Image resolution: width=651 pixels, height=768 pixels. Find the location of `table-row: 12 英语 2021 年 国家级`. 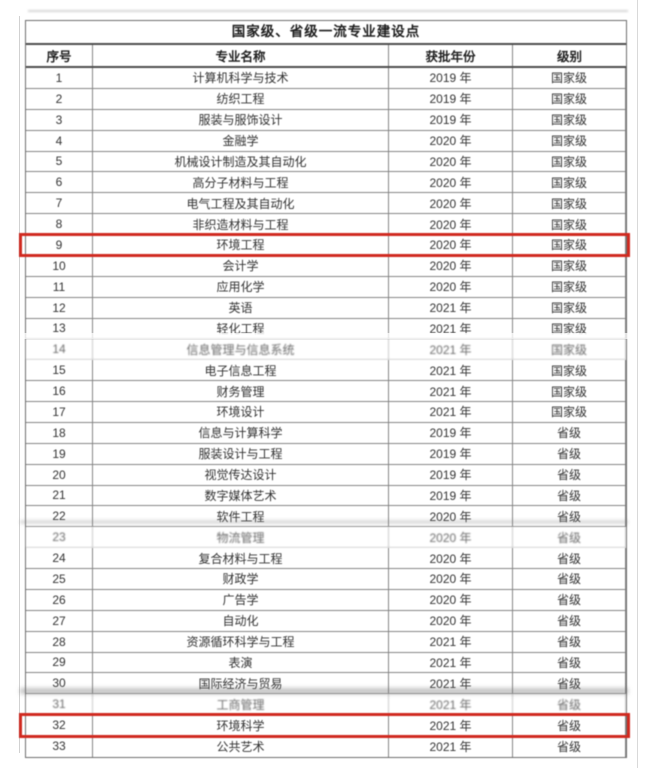

table-row: 12 英语 2021 年 国家级 is located at coordinates (326, 308).